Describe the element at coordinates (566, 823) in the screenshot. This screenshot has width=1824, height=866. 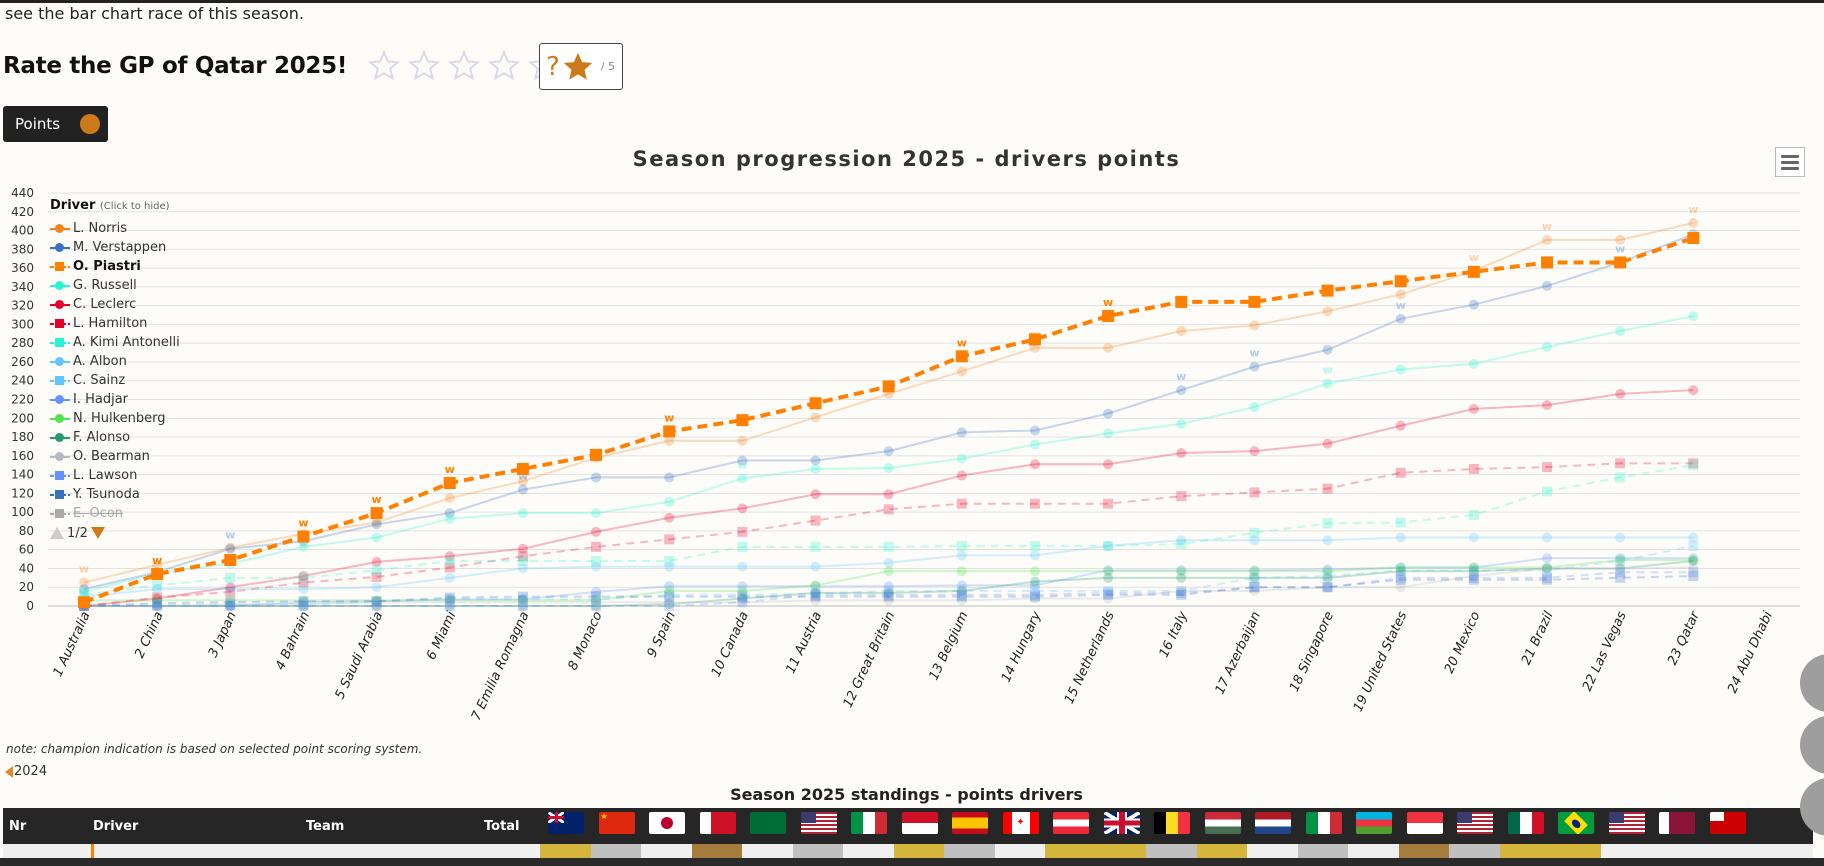
I see `flag-australia-icon` at that location.